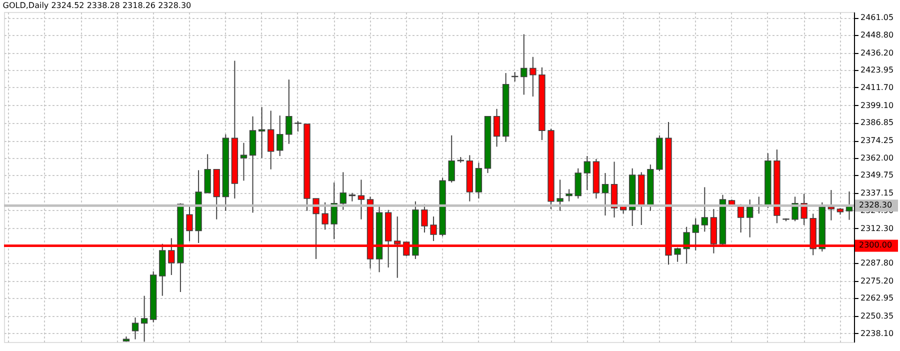 The height and width of the screenshot is (351, 900). I want to click on y-tick-label: 2374.25, so click(877, 141).